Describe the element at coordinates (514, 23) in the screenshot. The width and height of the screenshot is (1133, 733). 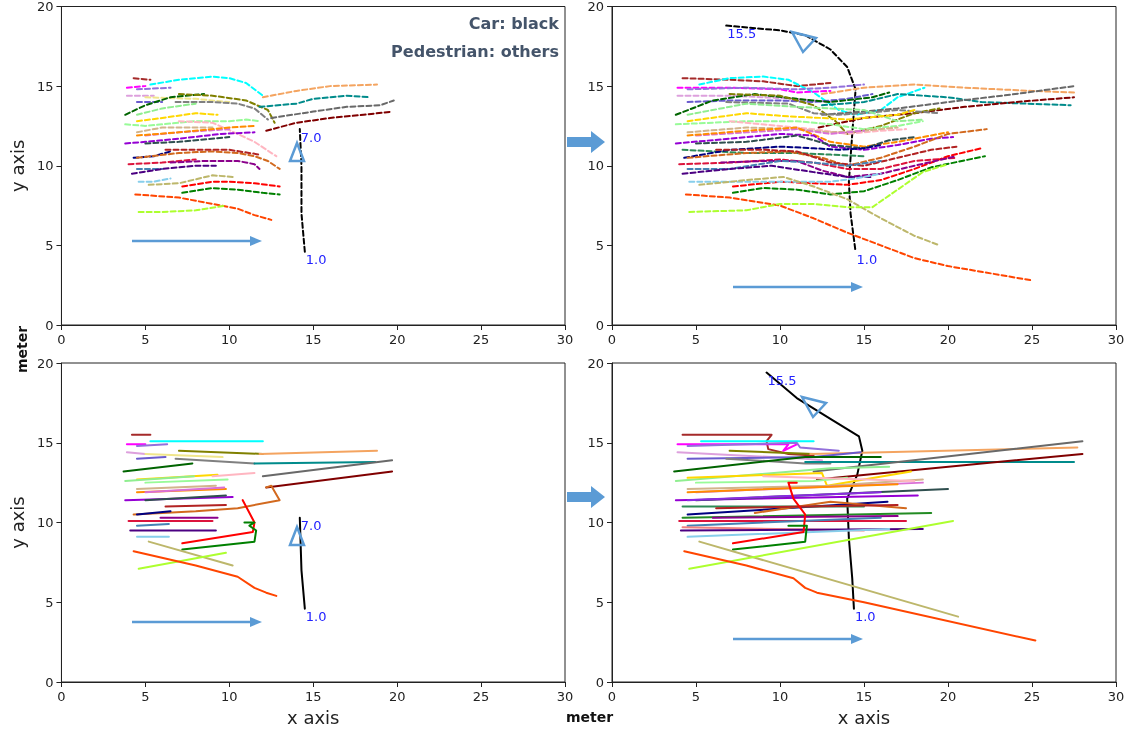
I see `annotation: Car: black` at that location.